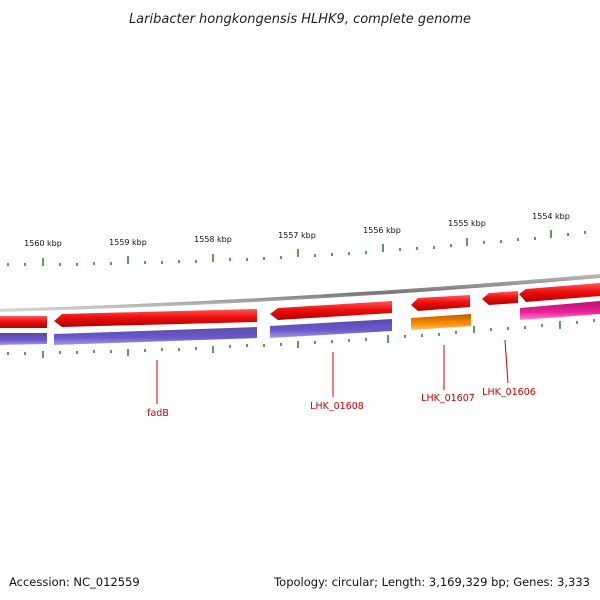 The width and height of the screenshot is (600, 600). I want to click on reverse-strand-features, so click(300, 323).